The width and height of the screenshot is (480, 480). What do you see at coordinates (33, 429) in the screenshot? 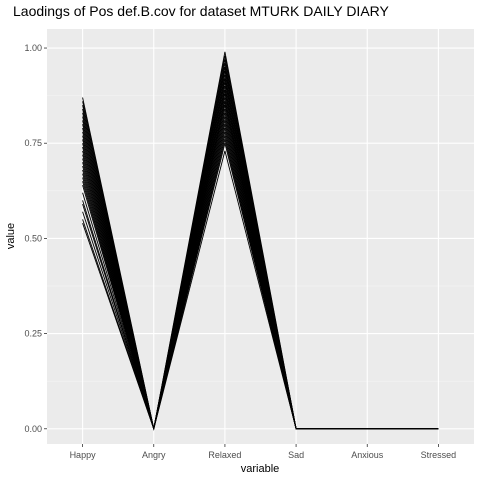
I see `y-tick-label: 0.00` at bounding box center [33, 429].